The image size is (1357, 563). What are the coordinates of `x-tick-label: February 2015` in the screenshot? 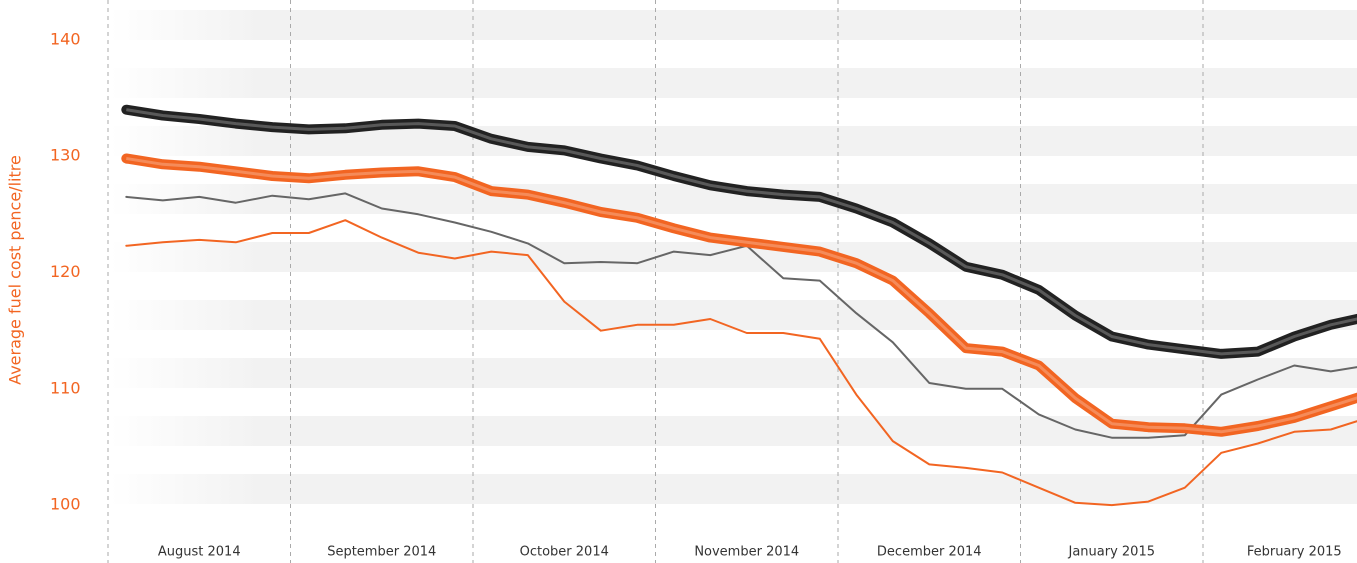 It's located at (1294, 552).